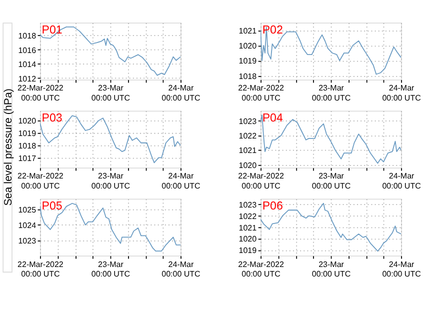 This screenshot has width=434, height=327. Describe the element at coordinates (27, 50) in the screenshot. I see `y-tick-label: 1016` at that location.